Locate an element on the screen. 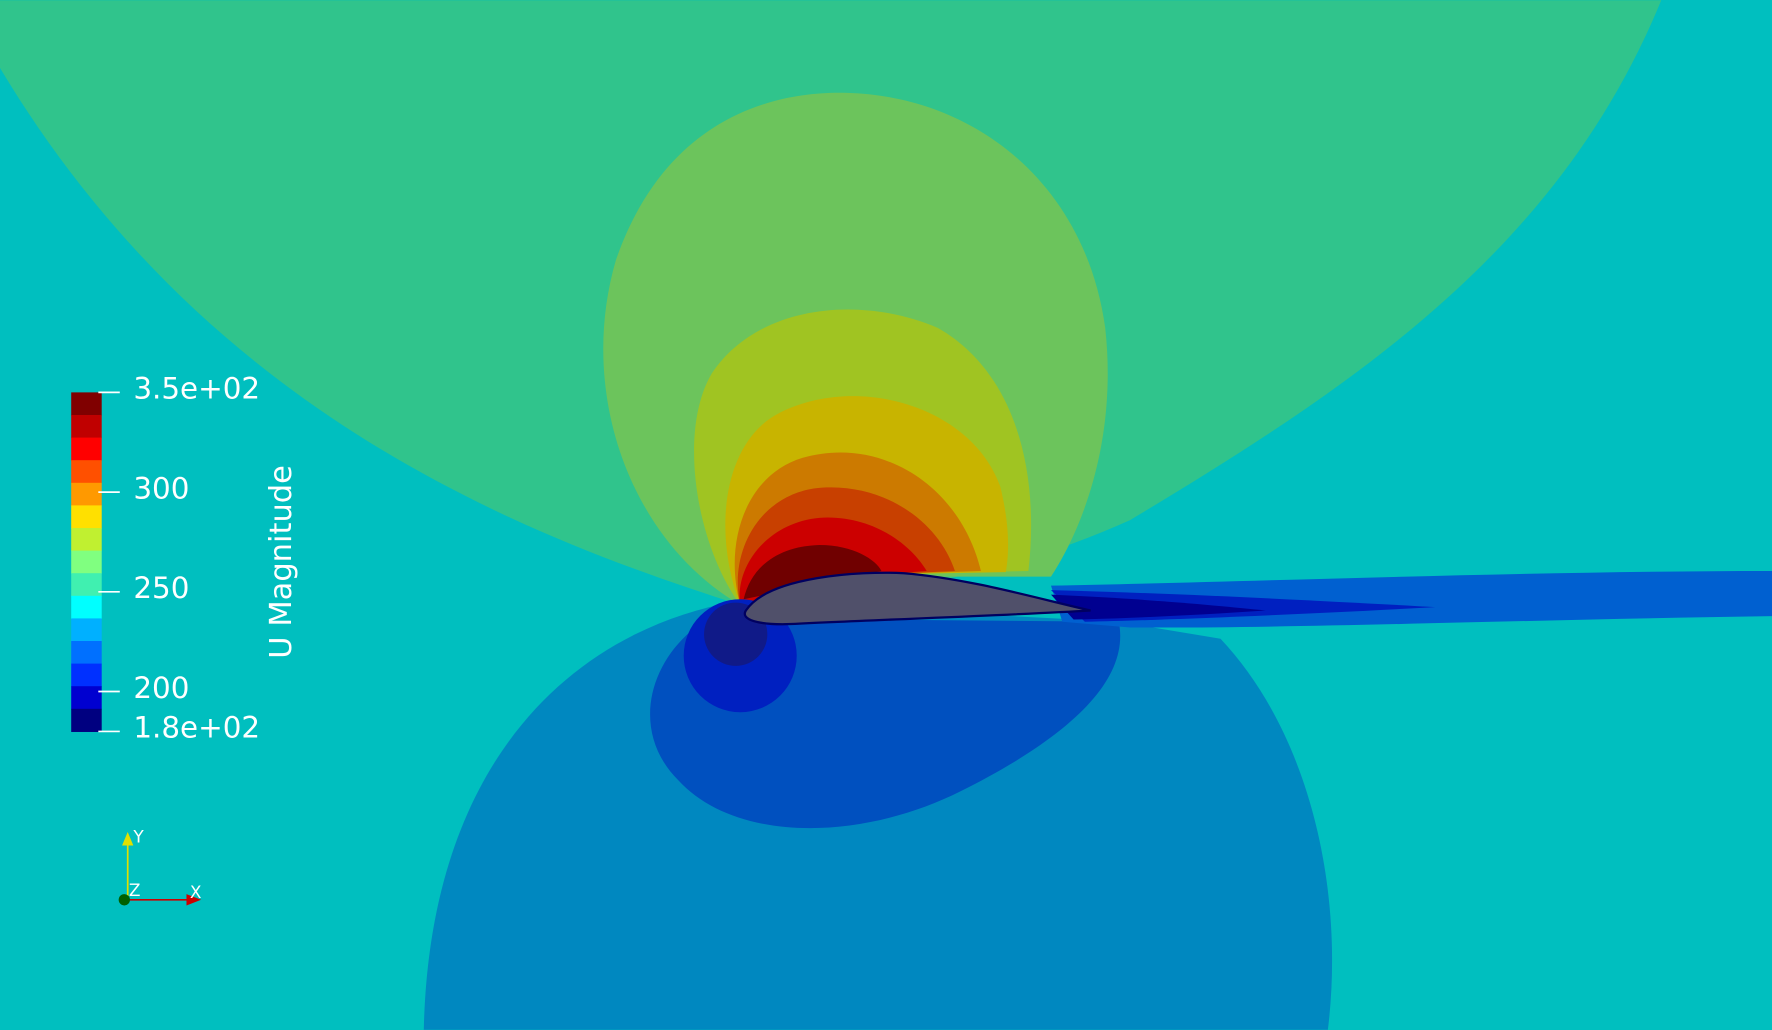  z-label: Z is located at coordinates (135, 890).